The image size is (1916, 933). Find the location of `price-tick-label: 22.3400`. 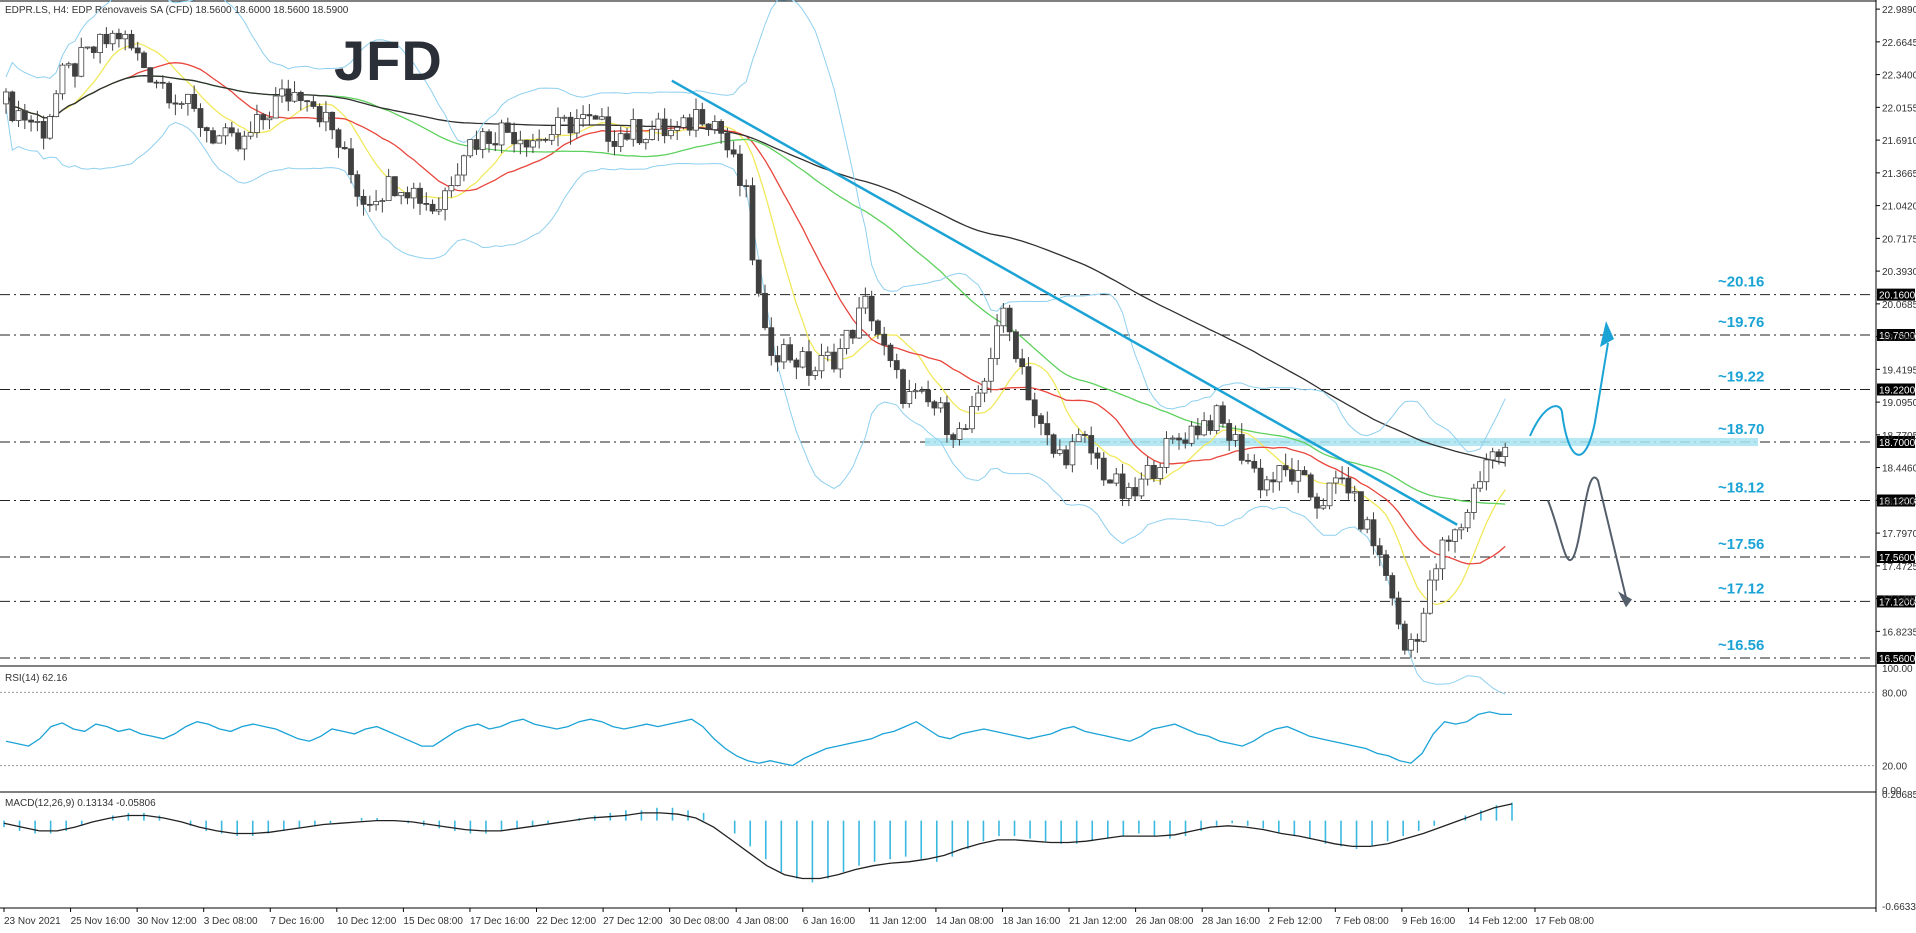

price-tick-label: 22.3400 is located at coordinates (1899, 76).